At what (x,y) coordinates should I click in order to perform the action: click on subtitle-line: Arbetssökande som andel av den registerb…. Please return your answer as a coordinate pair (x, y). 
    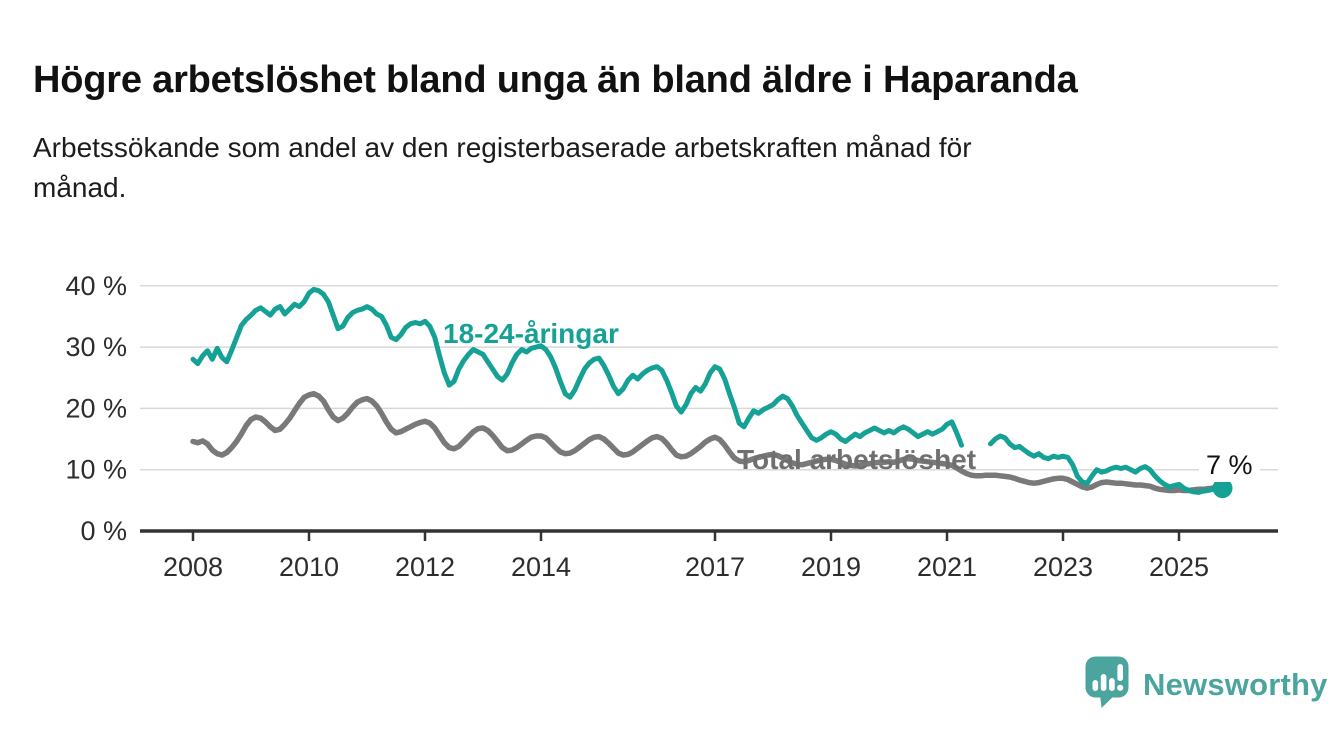
    Looking at the image, I should click on (502, 147).